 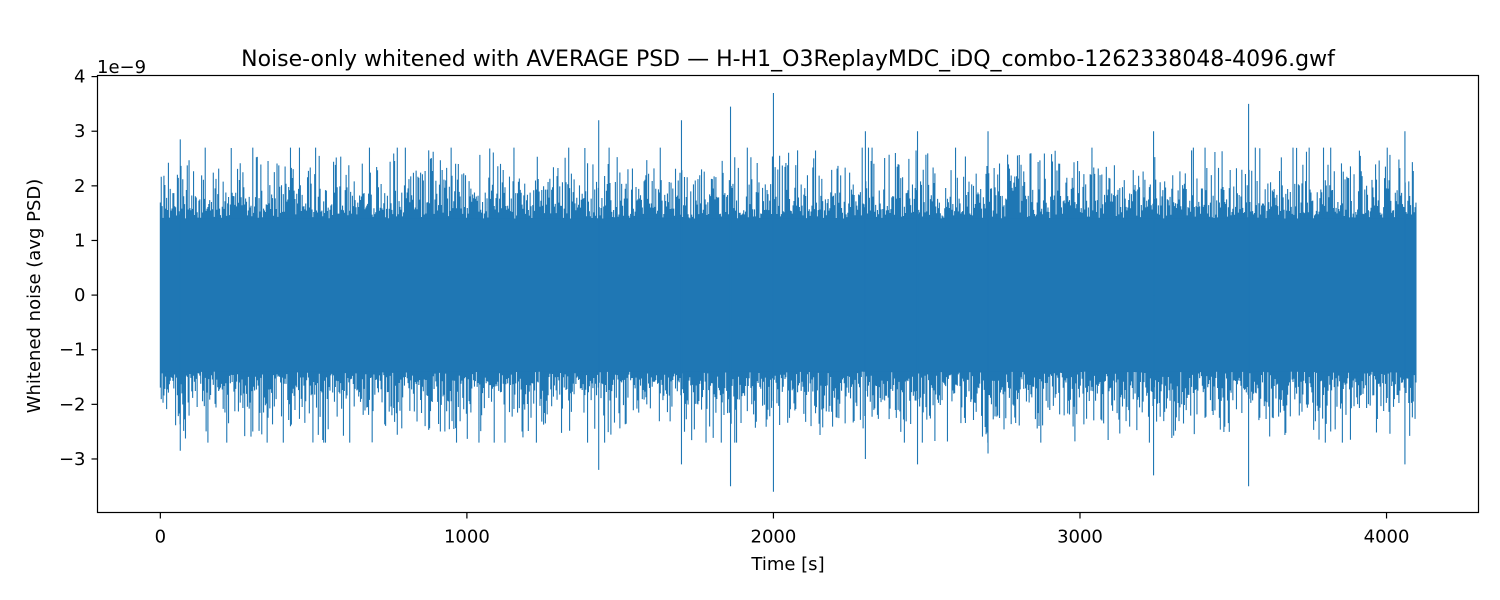 What do you see at coordinates (79, 240) in the screenshot?
I see `y-tick-label: 1` at bounding box center [79, 240].